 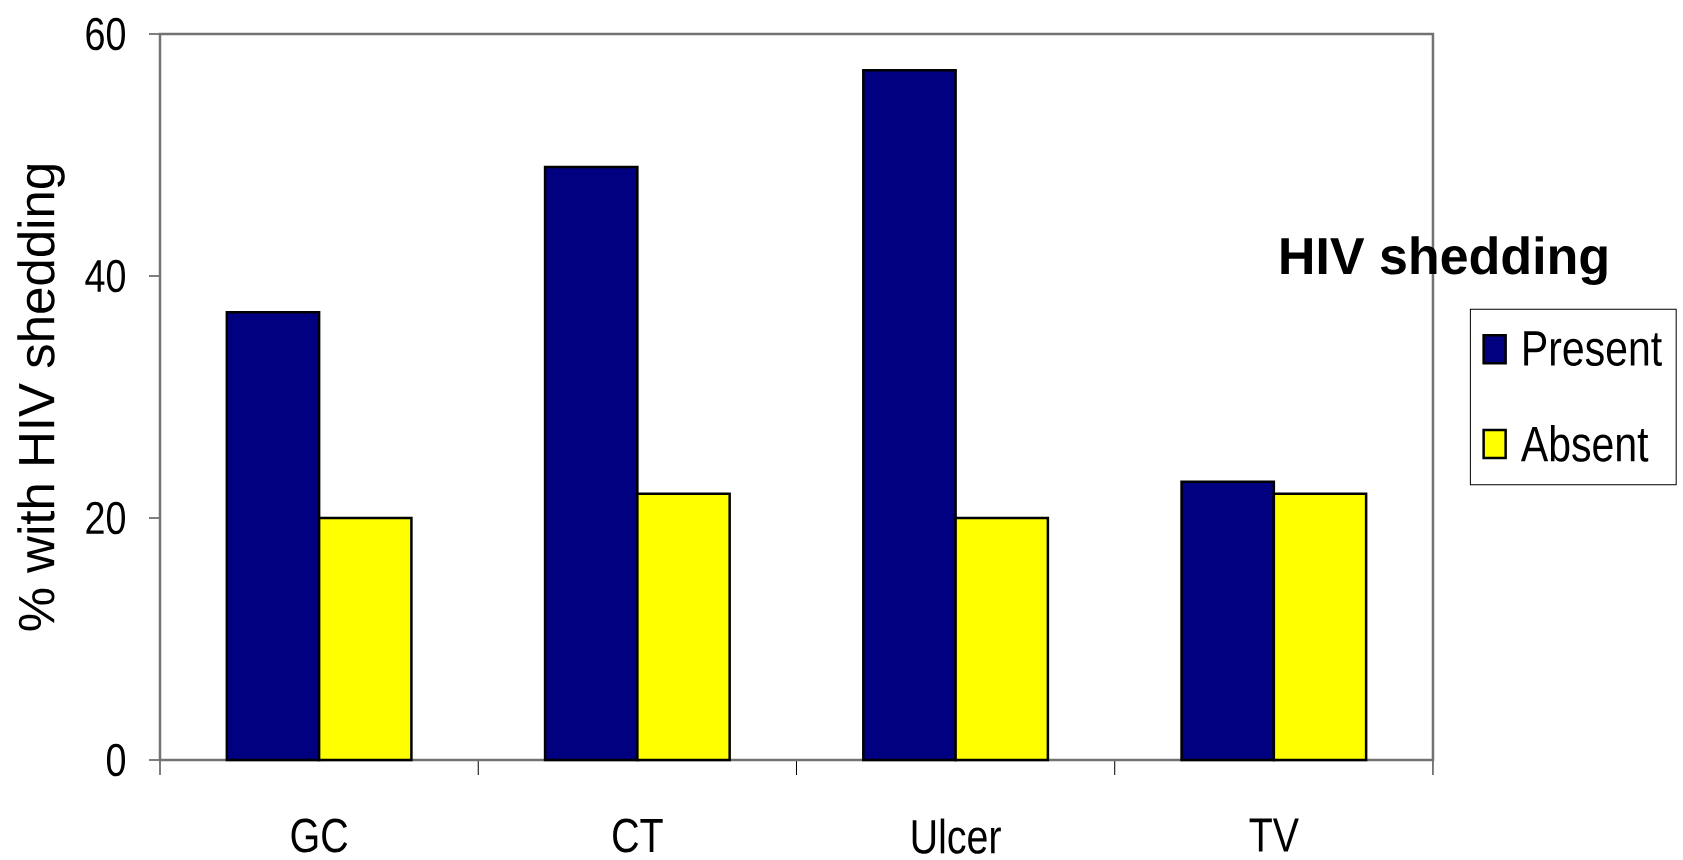 I want to click on y-tick-label: 60, so click(x=105, y=34).